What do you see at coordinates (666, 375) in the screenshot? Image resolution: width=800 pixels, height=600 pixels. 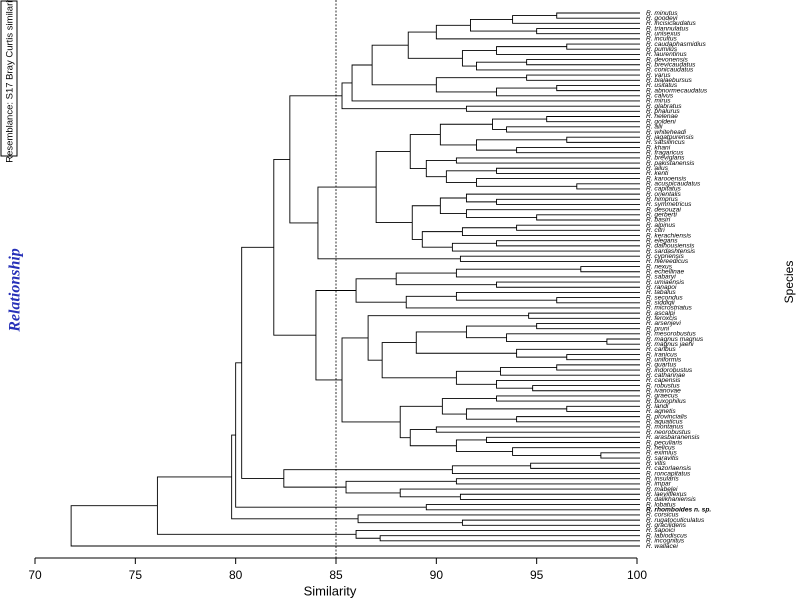 I see `leaf-label: R. catharinae` at bounding box center [666, 375].